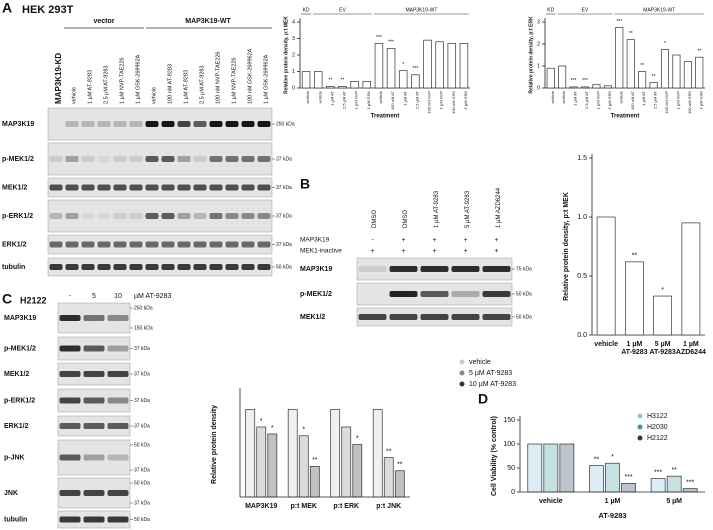  I want to click on legend-label: vehicle, so click(480, 362).